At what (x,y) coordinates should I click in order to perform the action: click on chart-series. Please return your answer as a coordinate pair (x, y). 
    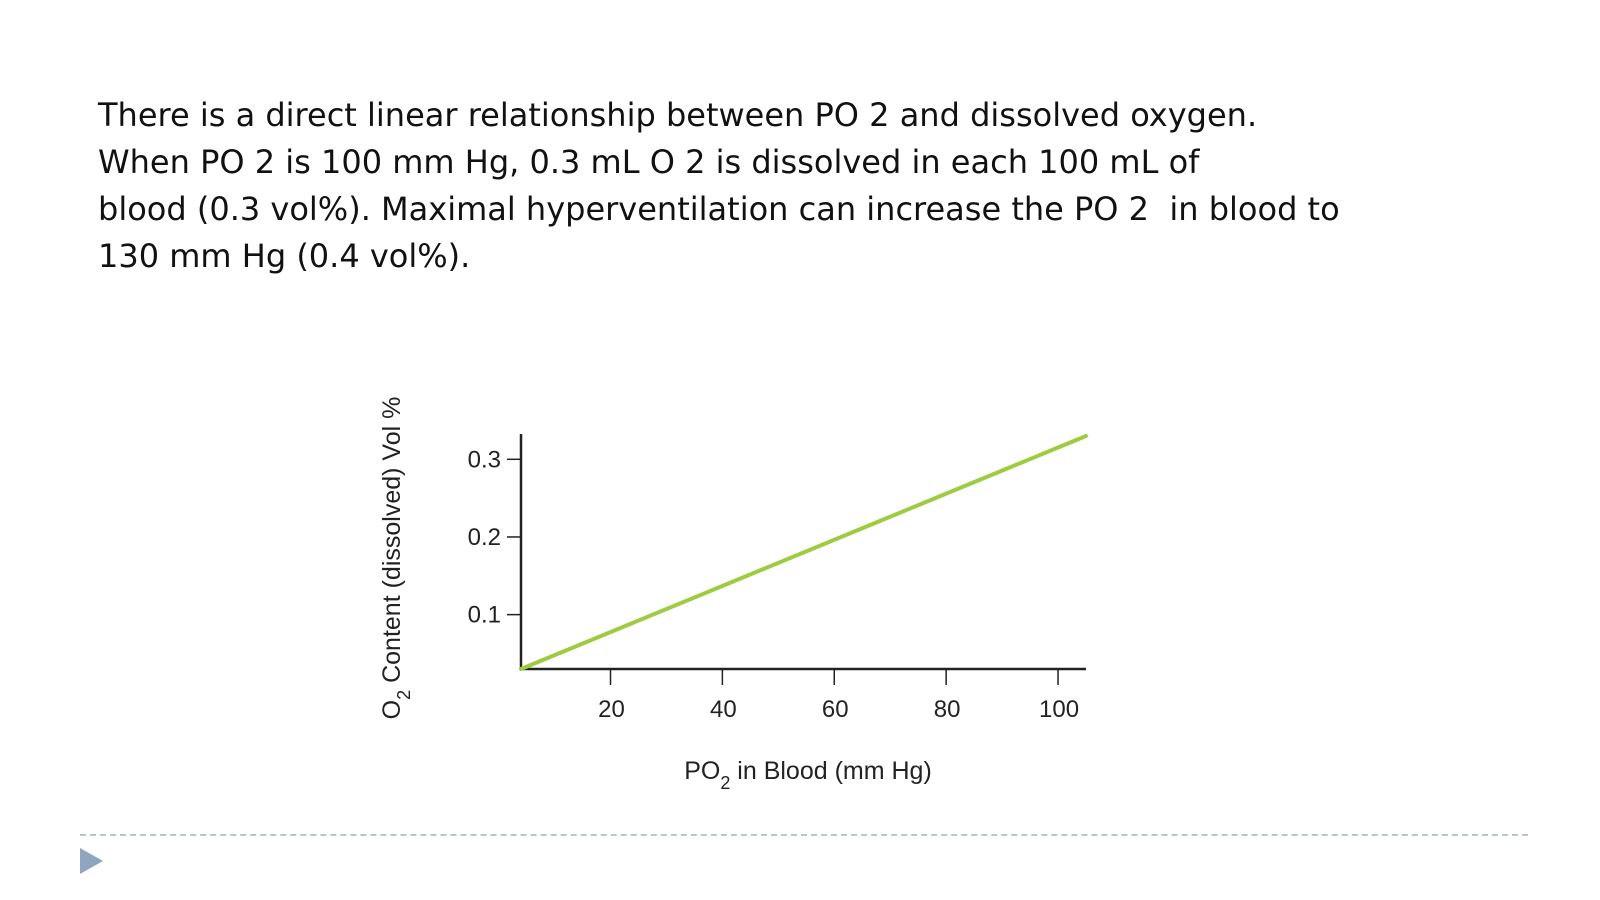
    Looking at the image, I should click on (803, 552).